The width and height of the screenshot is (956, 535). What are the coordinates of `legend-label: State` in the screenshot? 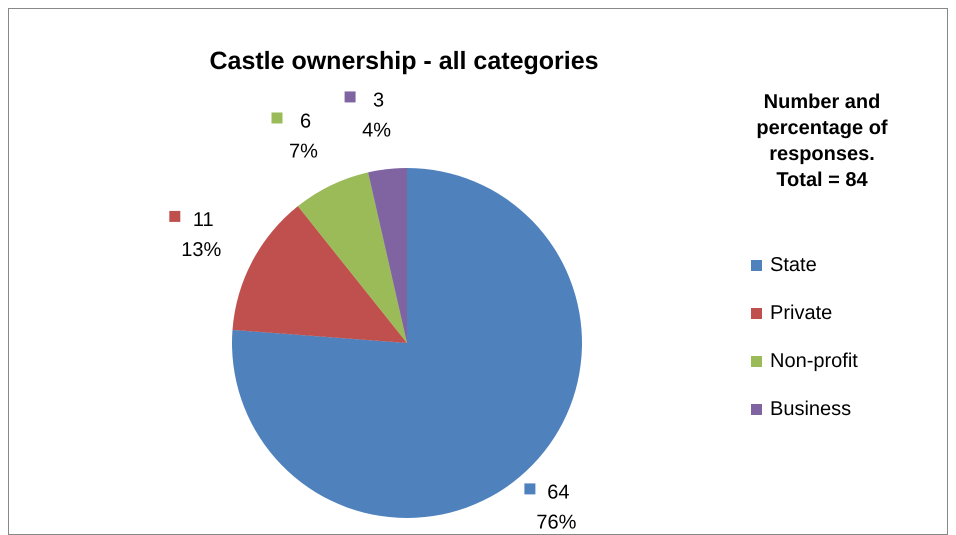 It's located at (793, 265).